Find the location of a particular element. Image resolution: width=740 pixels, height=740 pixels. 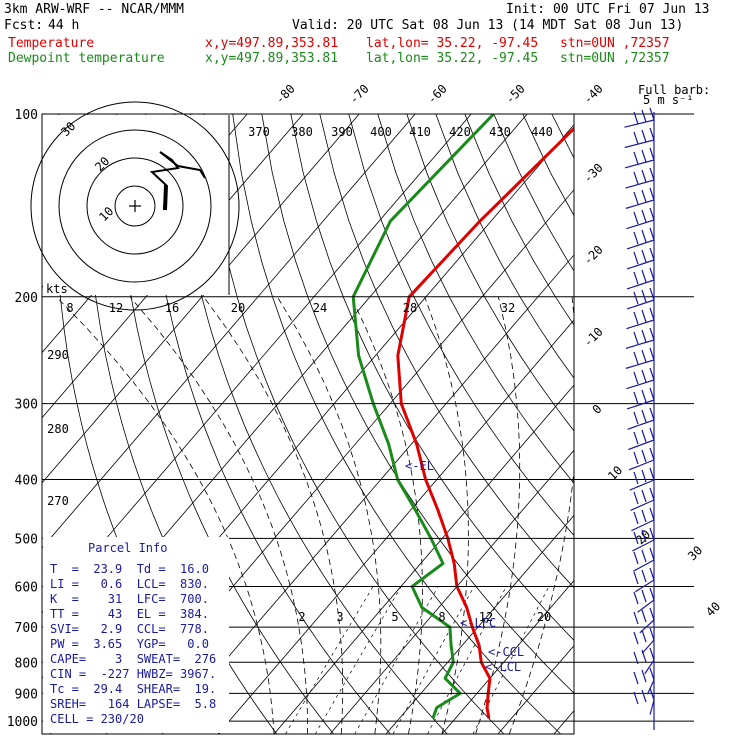

latlon-temp: lat,lon= 35.22, -97.45 is located at coordinates (452, 43).